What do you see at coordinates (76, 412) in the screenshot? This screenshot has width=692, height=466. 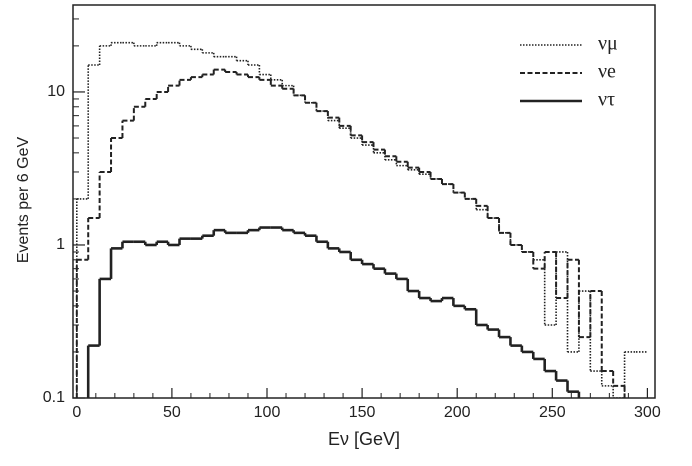 I see `x-tick-label: 0` at bounding box center [76, 412].